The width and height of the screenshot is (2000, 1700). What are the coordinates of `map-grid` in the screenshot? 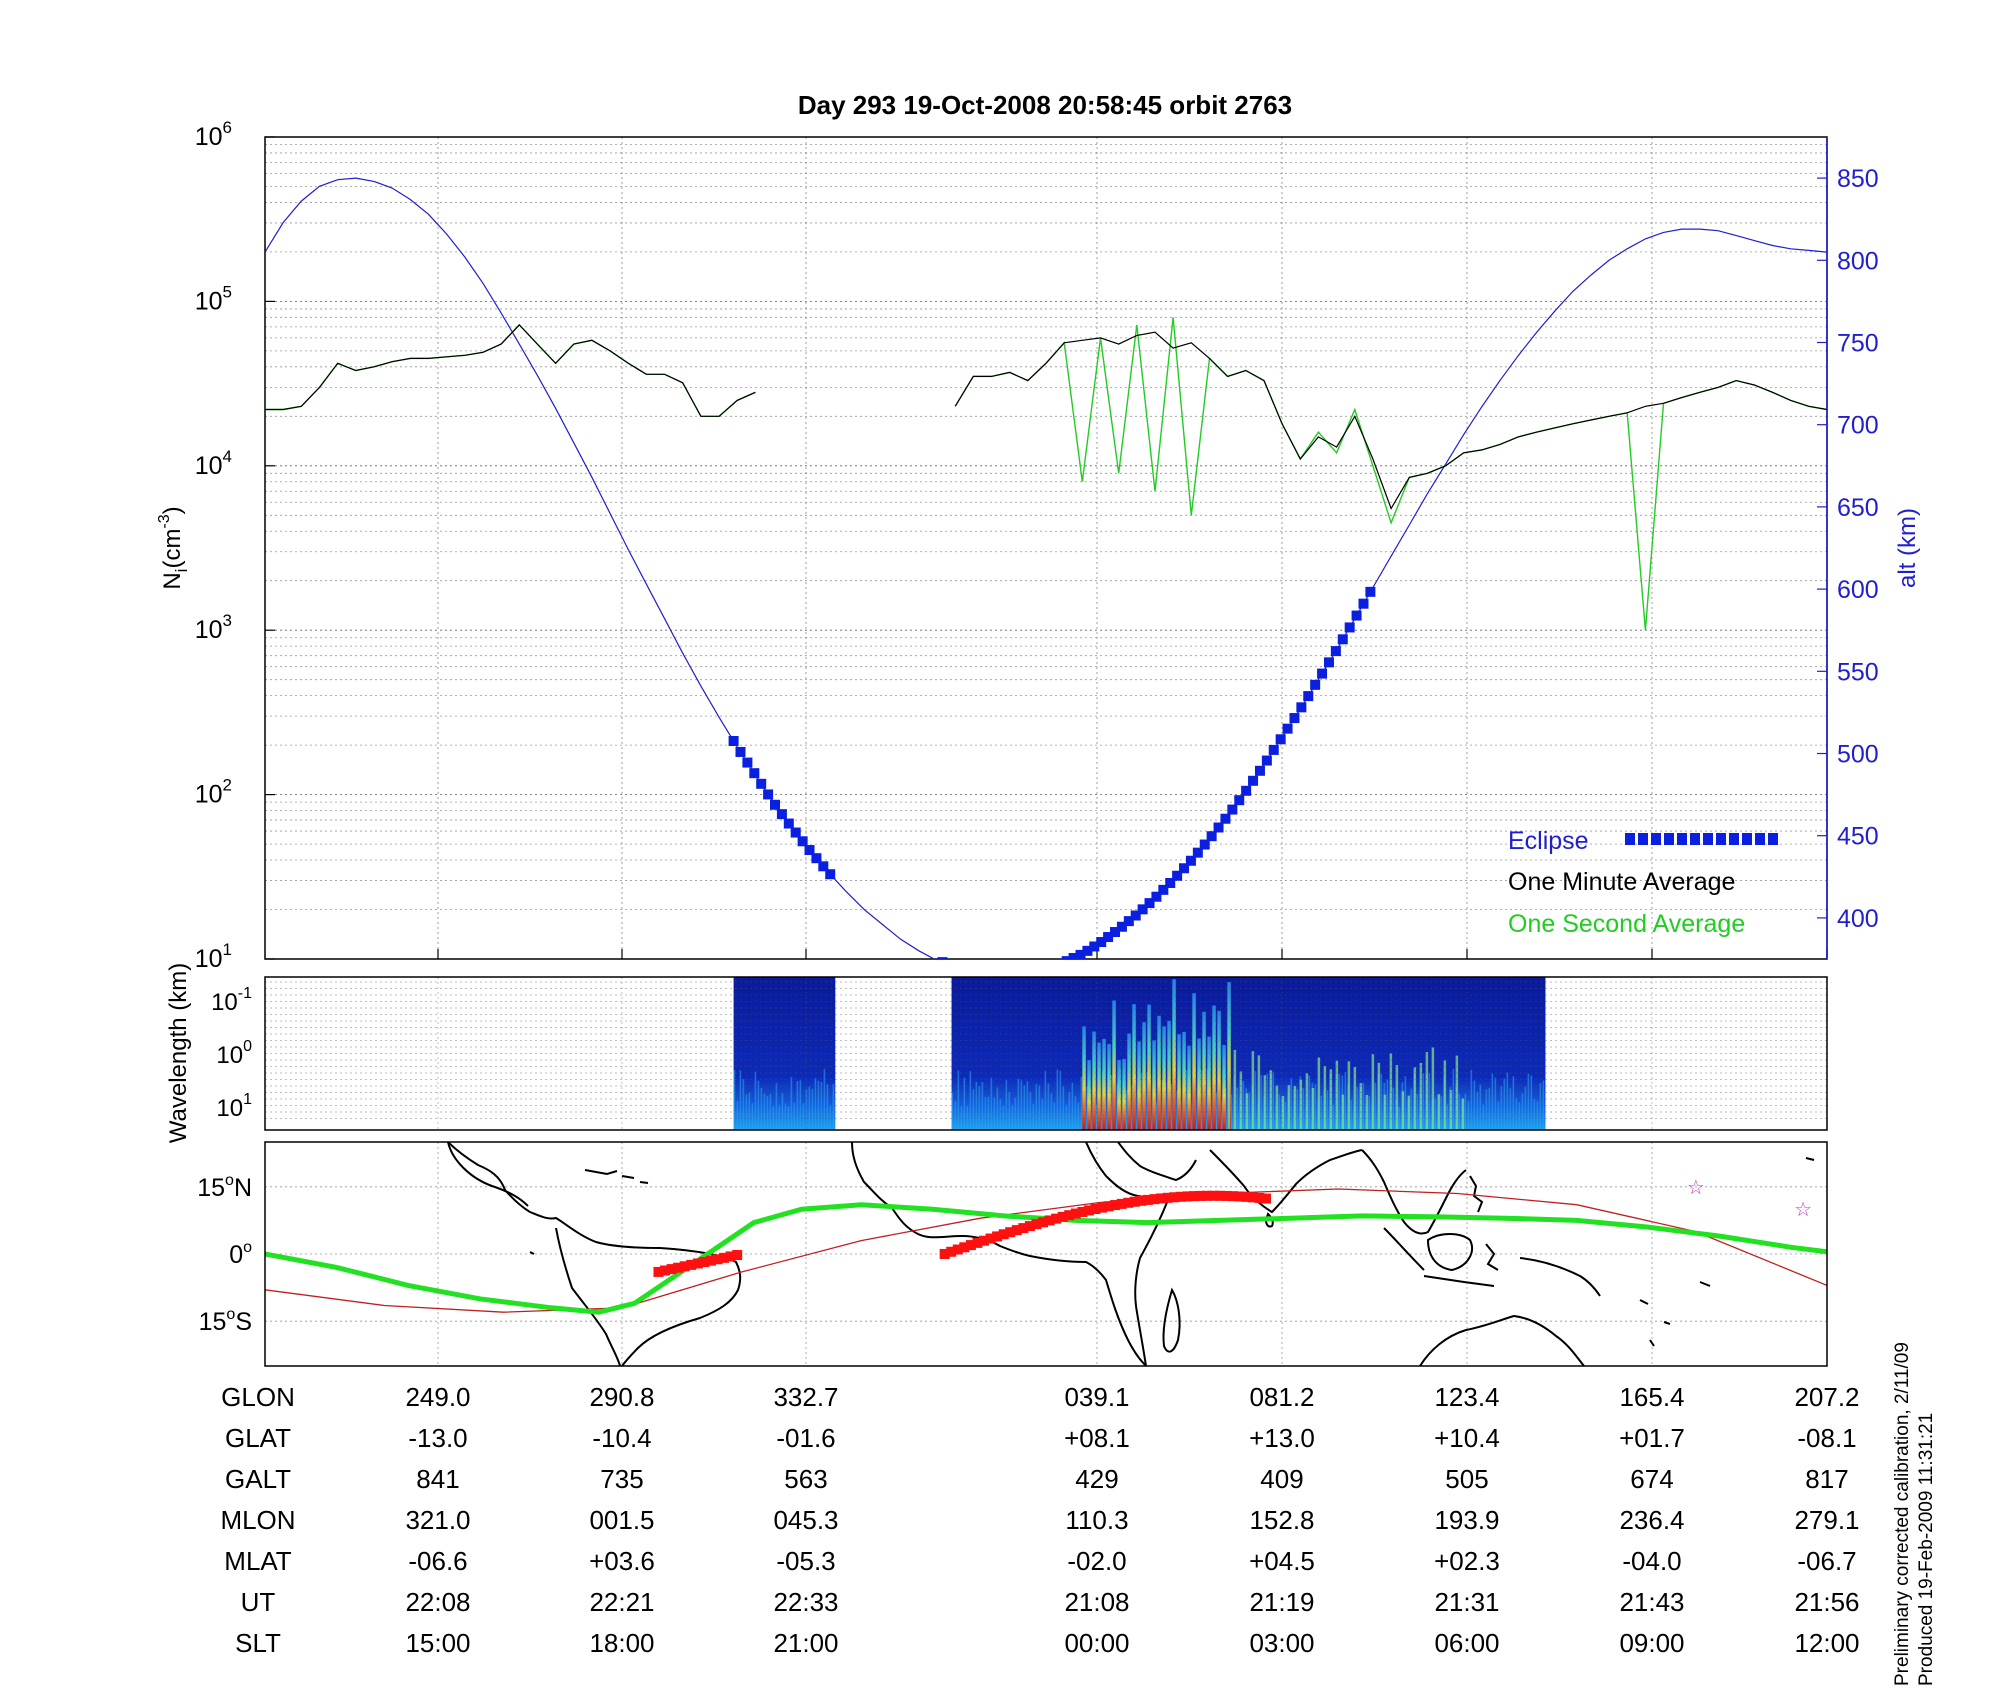 It's located at (1046, 1254).